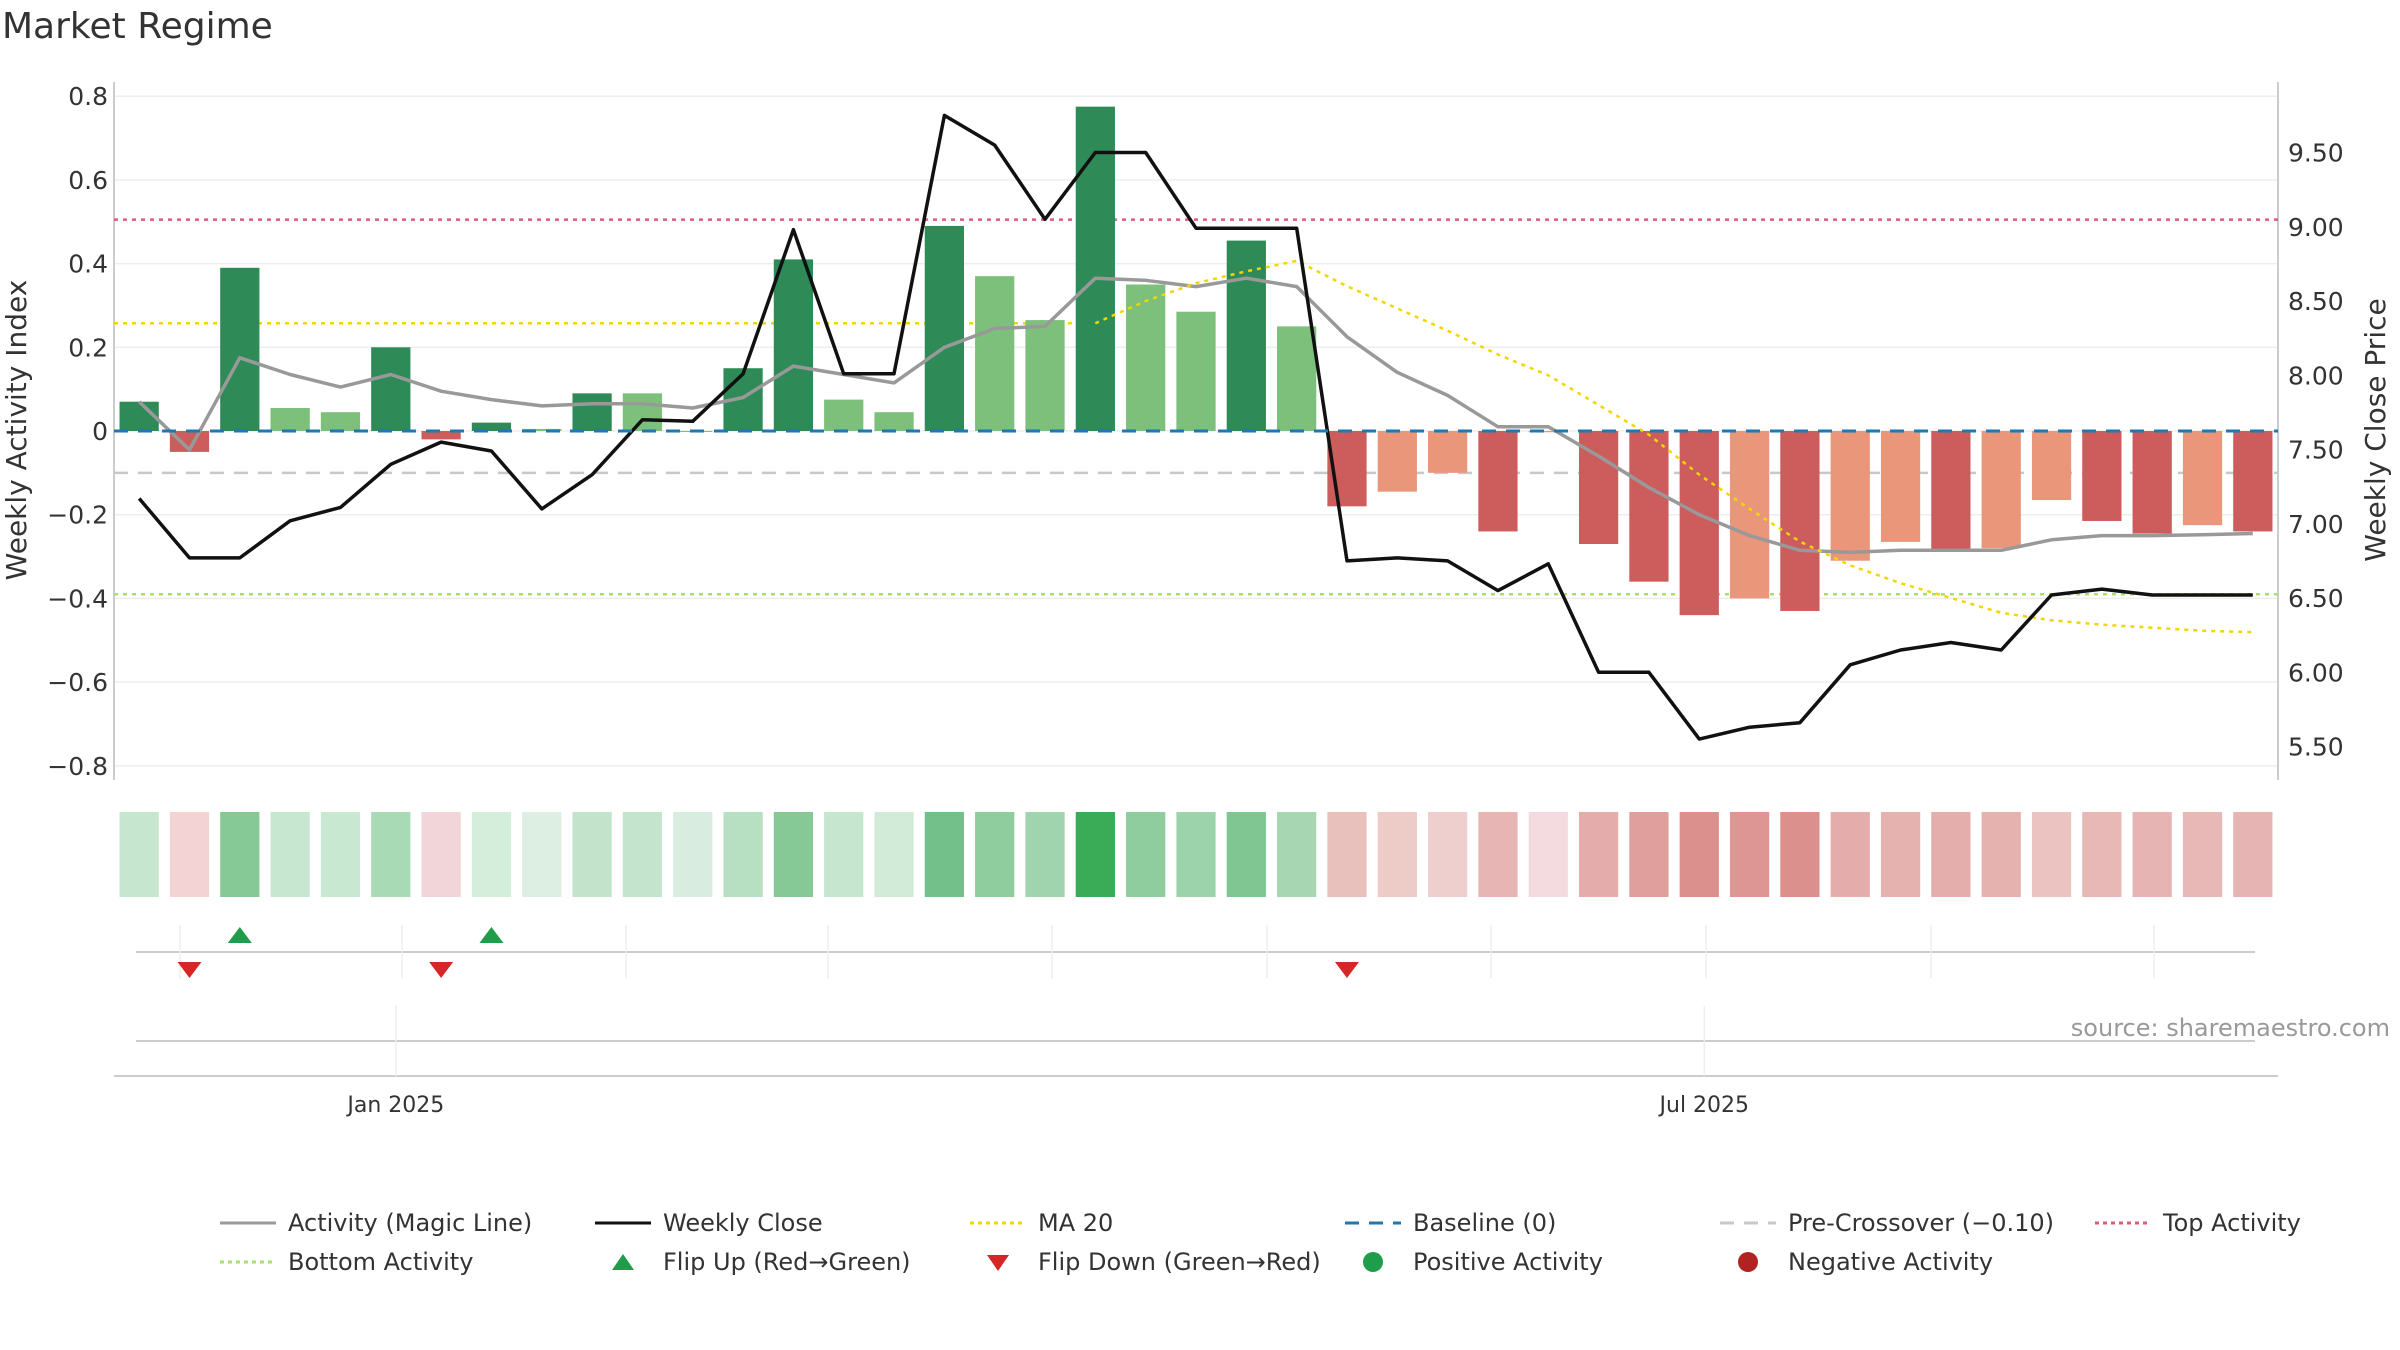 This screenshot has height=1350, width=2400. I want to click on x-tick-label: Jul 2025, so click(1704, 1105).